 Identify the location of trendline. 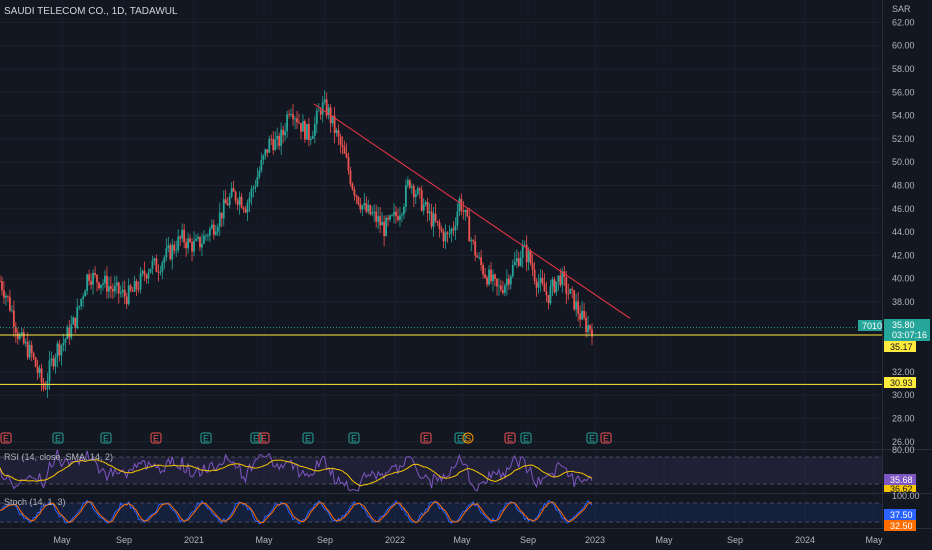
(472, 211).